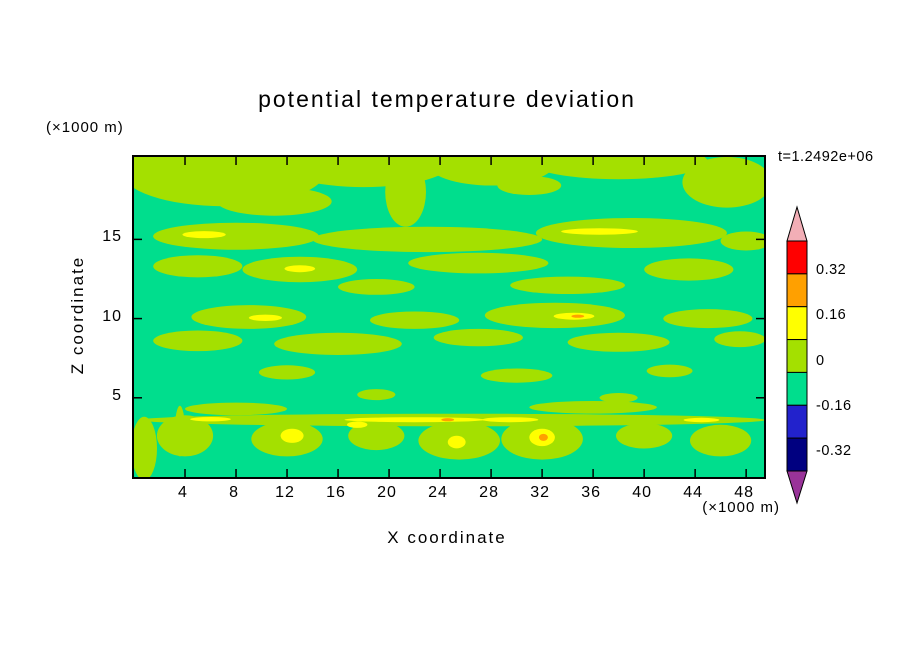 This screenshot has height=654, width=904. Describe the element at coordinates (831, 270) in the screenshot. I see `colorbar-tick-label: 0.32` at that location.